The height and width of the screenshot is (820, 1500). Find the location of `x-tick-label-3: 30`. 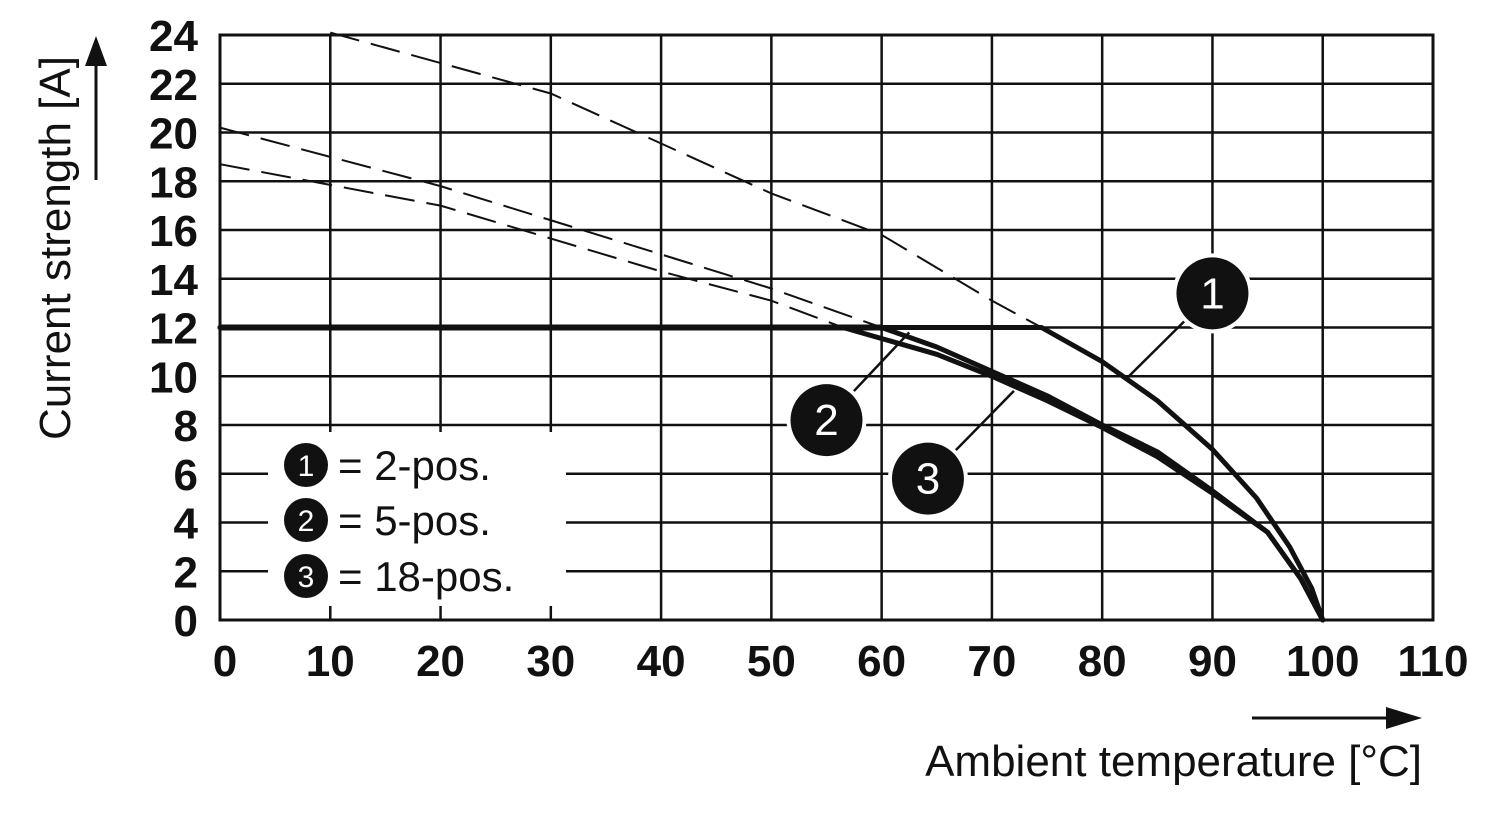

x-tick-label-3: 30 is located at coordinates (550, 661).